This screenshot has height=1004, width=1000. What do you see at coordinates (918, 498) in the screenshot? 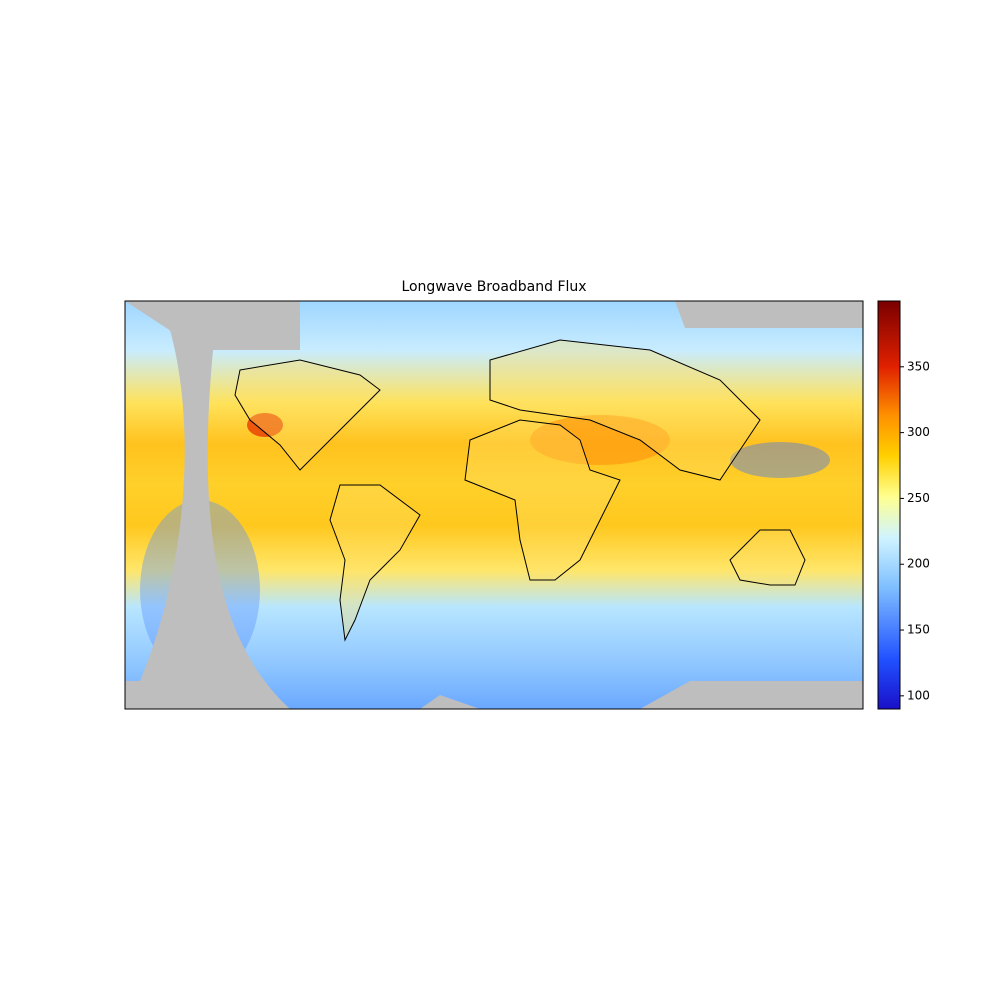
I see `colorbar-tick-label: 250` at bounding box center [918, 498].